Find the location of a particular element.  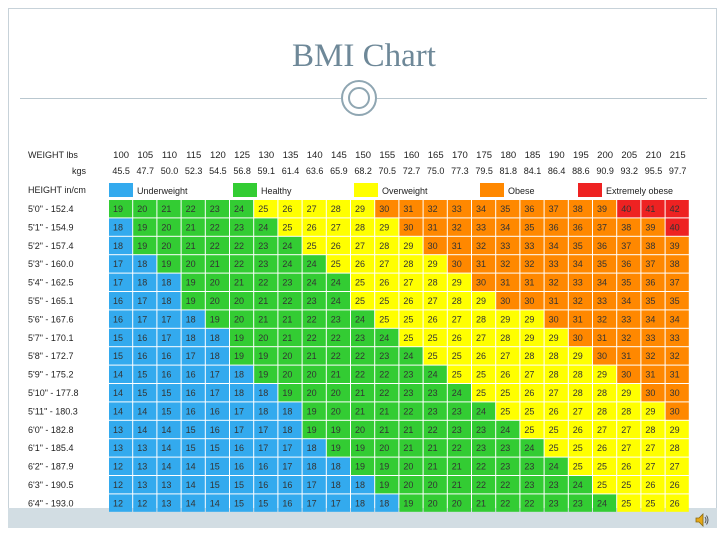

bmi-cell-value: 27 is located at coordinates (481, 338).